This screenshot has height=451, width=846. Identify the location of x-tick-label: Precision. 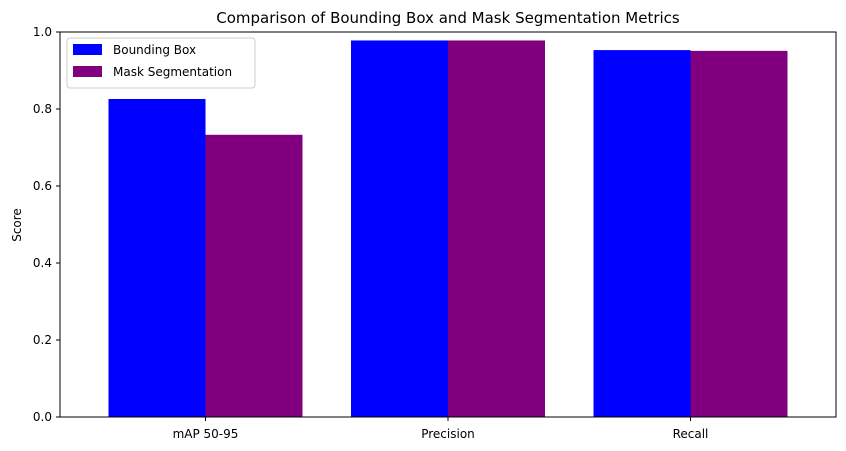
(448, 434).